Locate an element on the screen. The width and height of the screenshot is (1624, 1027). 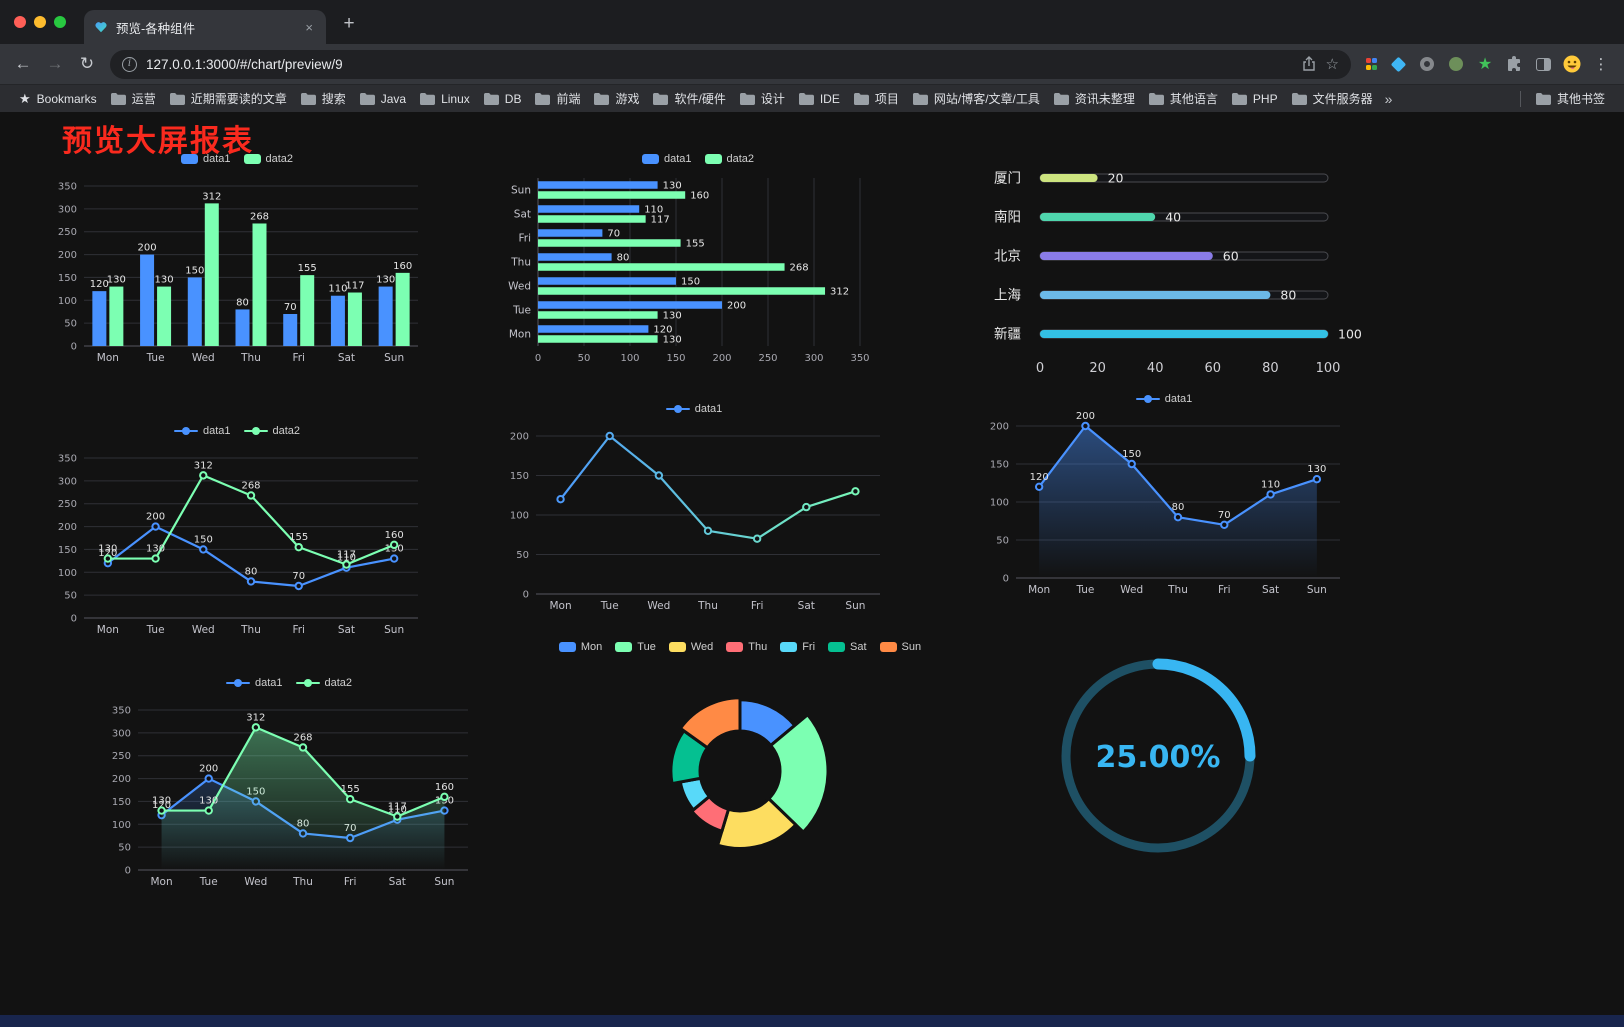
bookmark-folder-1: 近期需要读的文章 is located at coordinates (228, 98).